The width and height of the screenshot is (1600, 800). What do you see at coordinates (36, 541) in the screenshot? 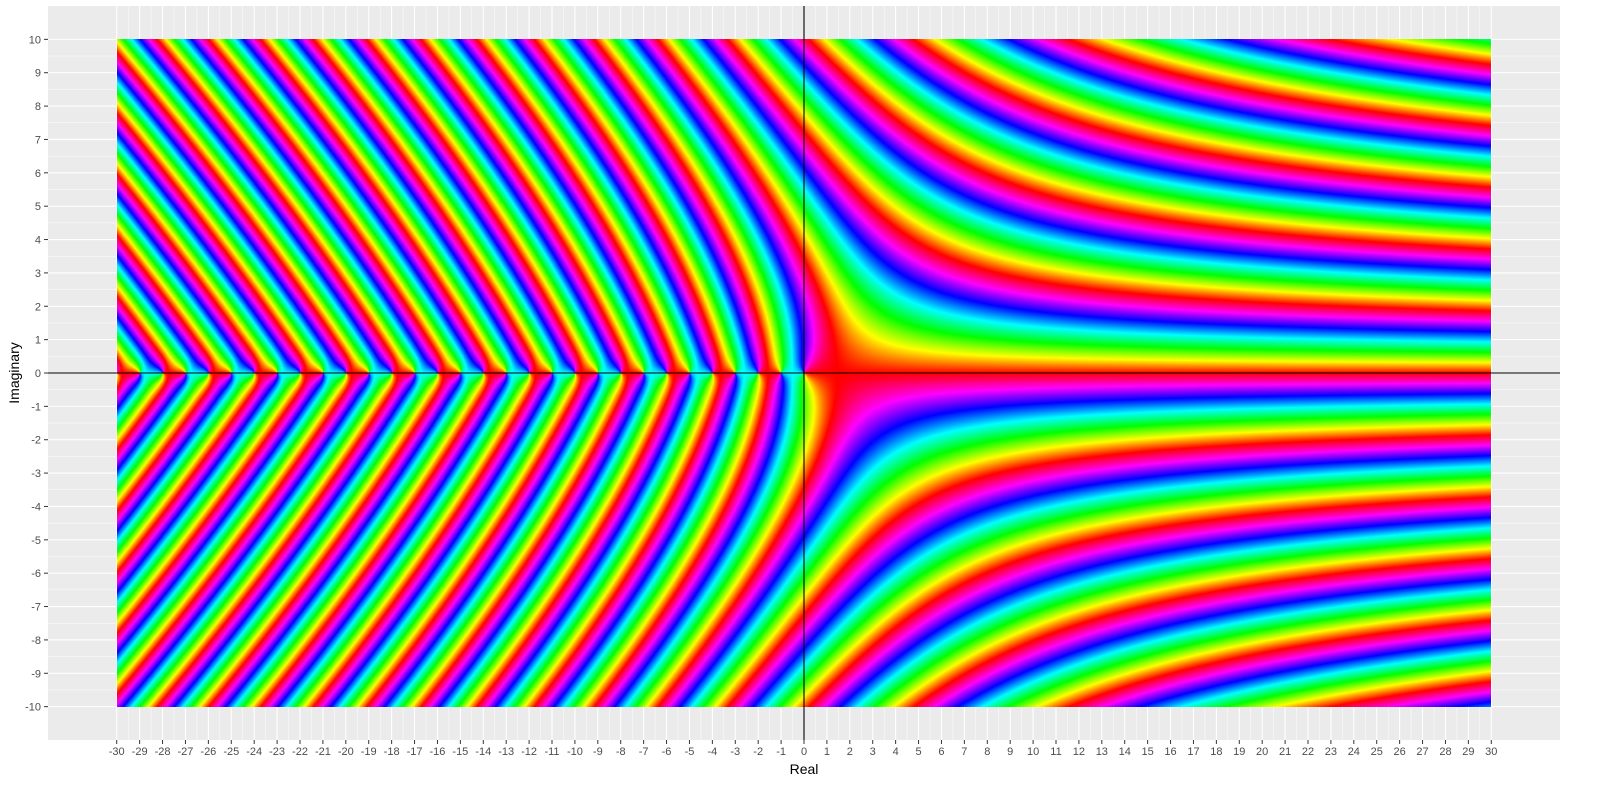
I see `y-tick-label: -5` at bounding box center [36, 541].